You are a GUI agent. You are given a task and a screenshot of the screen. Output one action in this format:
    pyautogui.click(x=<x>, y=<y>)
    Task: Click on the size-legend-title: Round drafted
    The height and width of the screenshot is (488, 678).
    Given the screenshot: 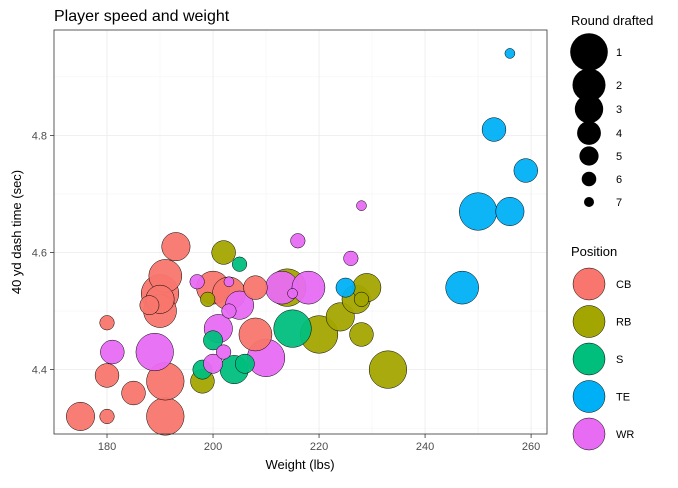 What is the action you would take?
    pyautogui.click(x=612, y=20)
    